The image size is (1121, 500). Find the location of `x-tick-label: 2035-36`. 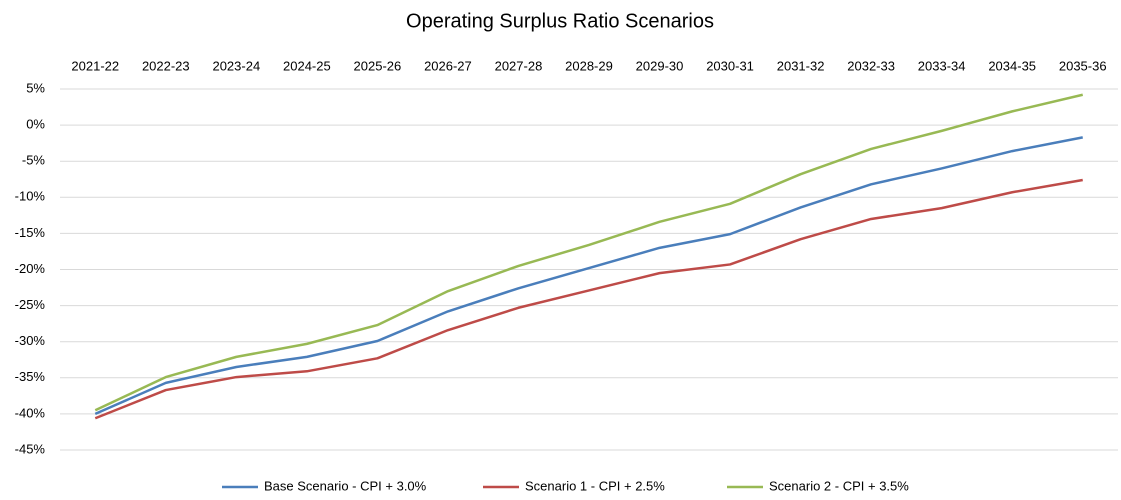

x-tick-label: 2035-36 is located at coordinates (1083, 65).